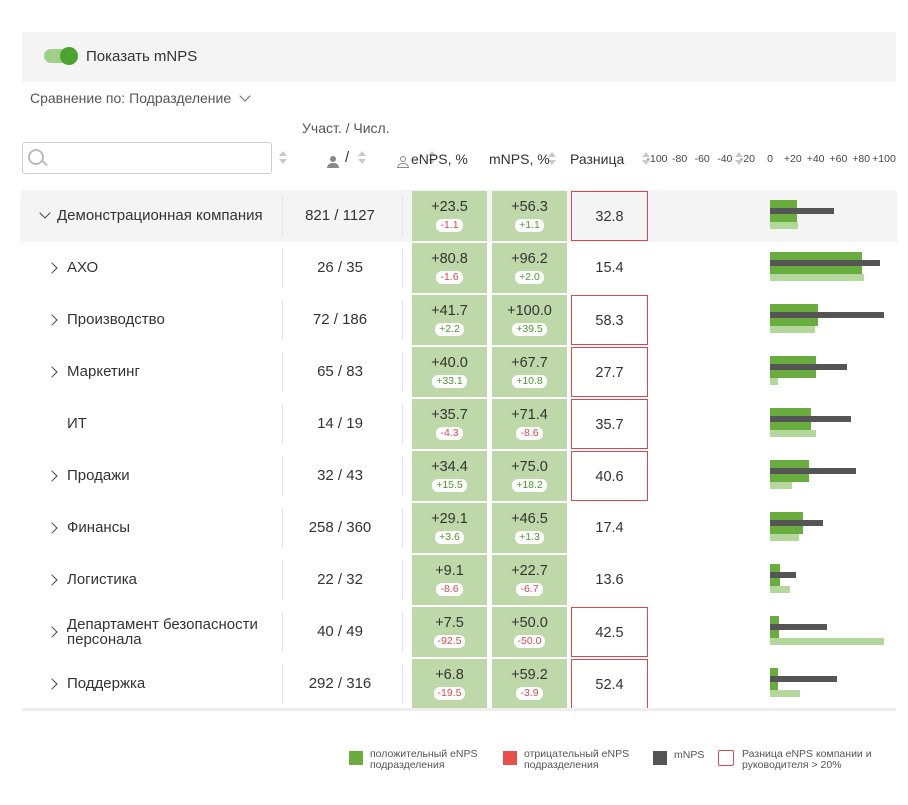 This screenshot has height=805, width=908. I want to click on row-count: 14 / 19, so click(340, 423).